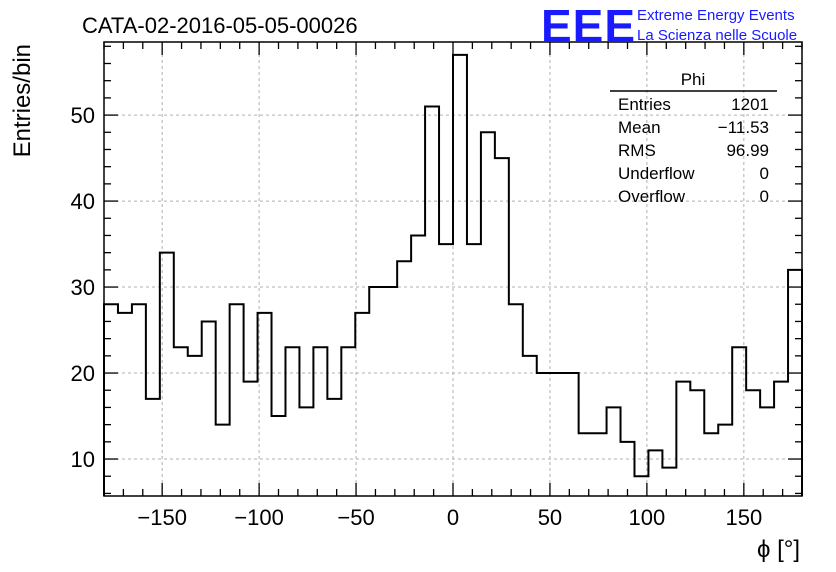  Describe the element at coordinates (764, 196) in the screenshot. I see `stats-value-overflow: 0` at that location.